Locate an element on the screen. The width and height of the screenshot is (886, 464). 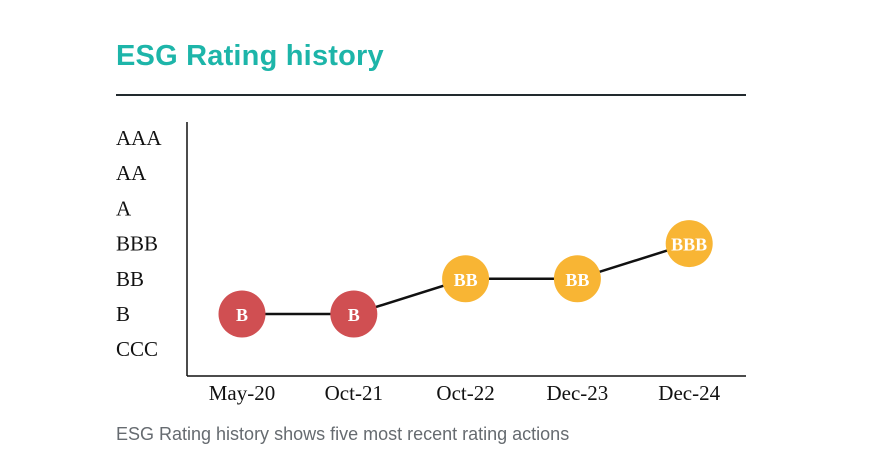
x-tick-label: Oct-21 is located at coordinates (354, 393).